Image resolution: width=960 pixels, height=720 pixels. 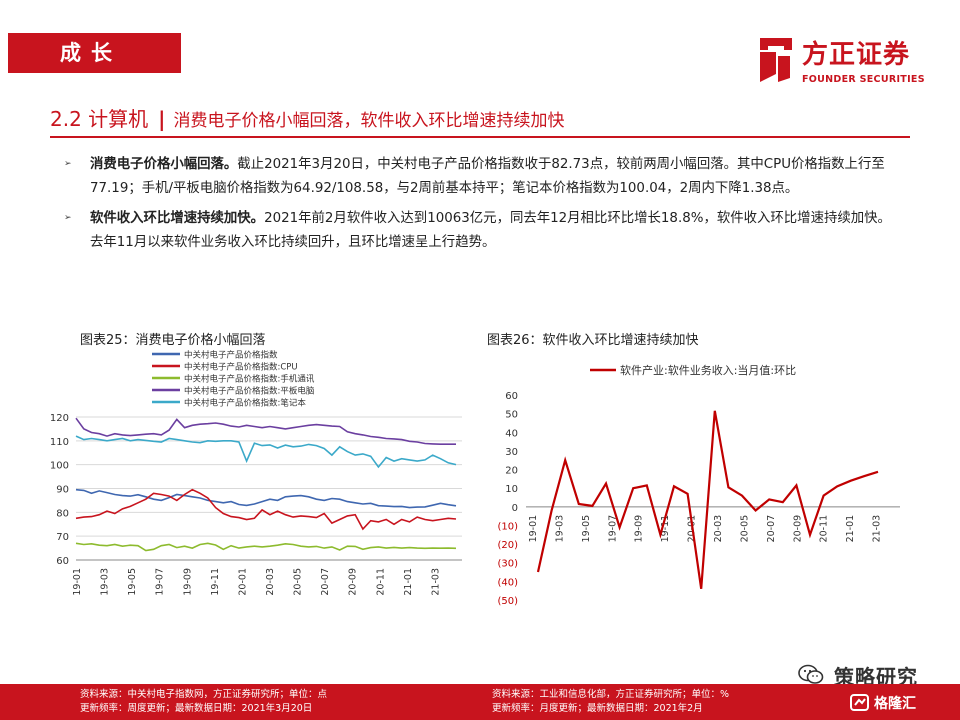 I want to click on y-tick-label: 50, so click(x=511, y=415).